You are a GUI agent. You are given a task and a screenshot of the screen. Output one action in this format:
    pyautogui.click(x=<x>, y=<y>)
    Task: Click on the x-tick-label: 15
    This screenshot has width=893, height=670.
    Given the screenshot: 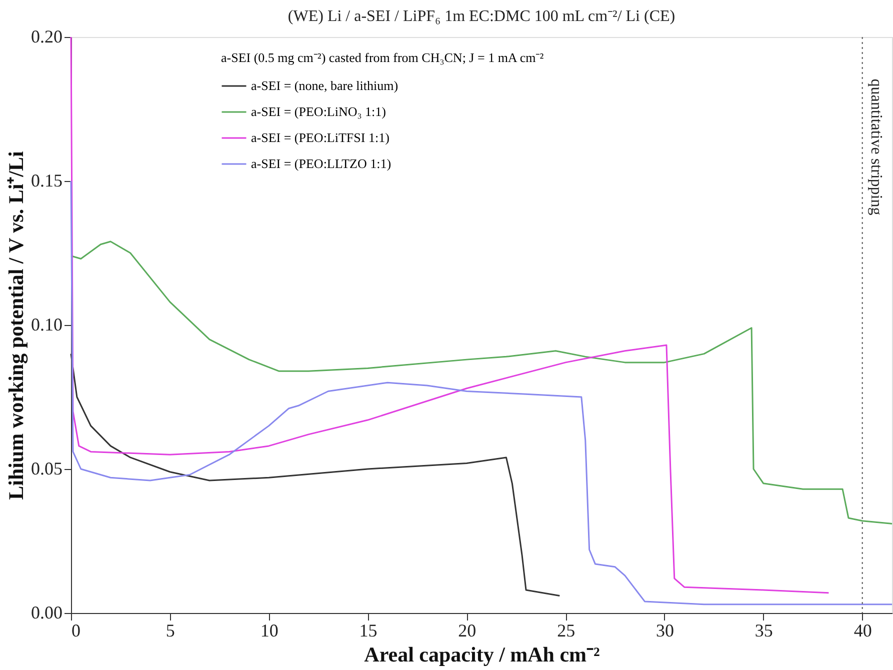 What is the action you would take?
    pyautogui.click(x=368, y=630)
    